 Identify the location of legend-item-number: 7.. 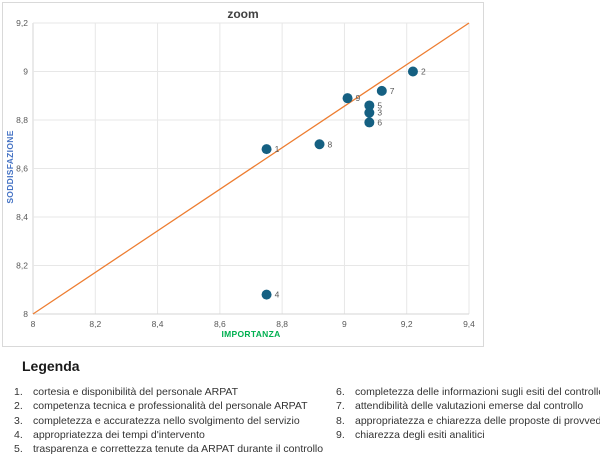
(340, 406).